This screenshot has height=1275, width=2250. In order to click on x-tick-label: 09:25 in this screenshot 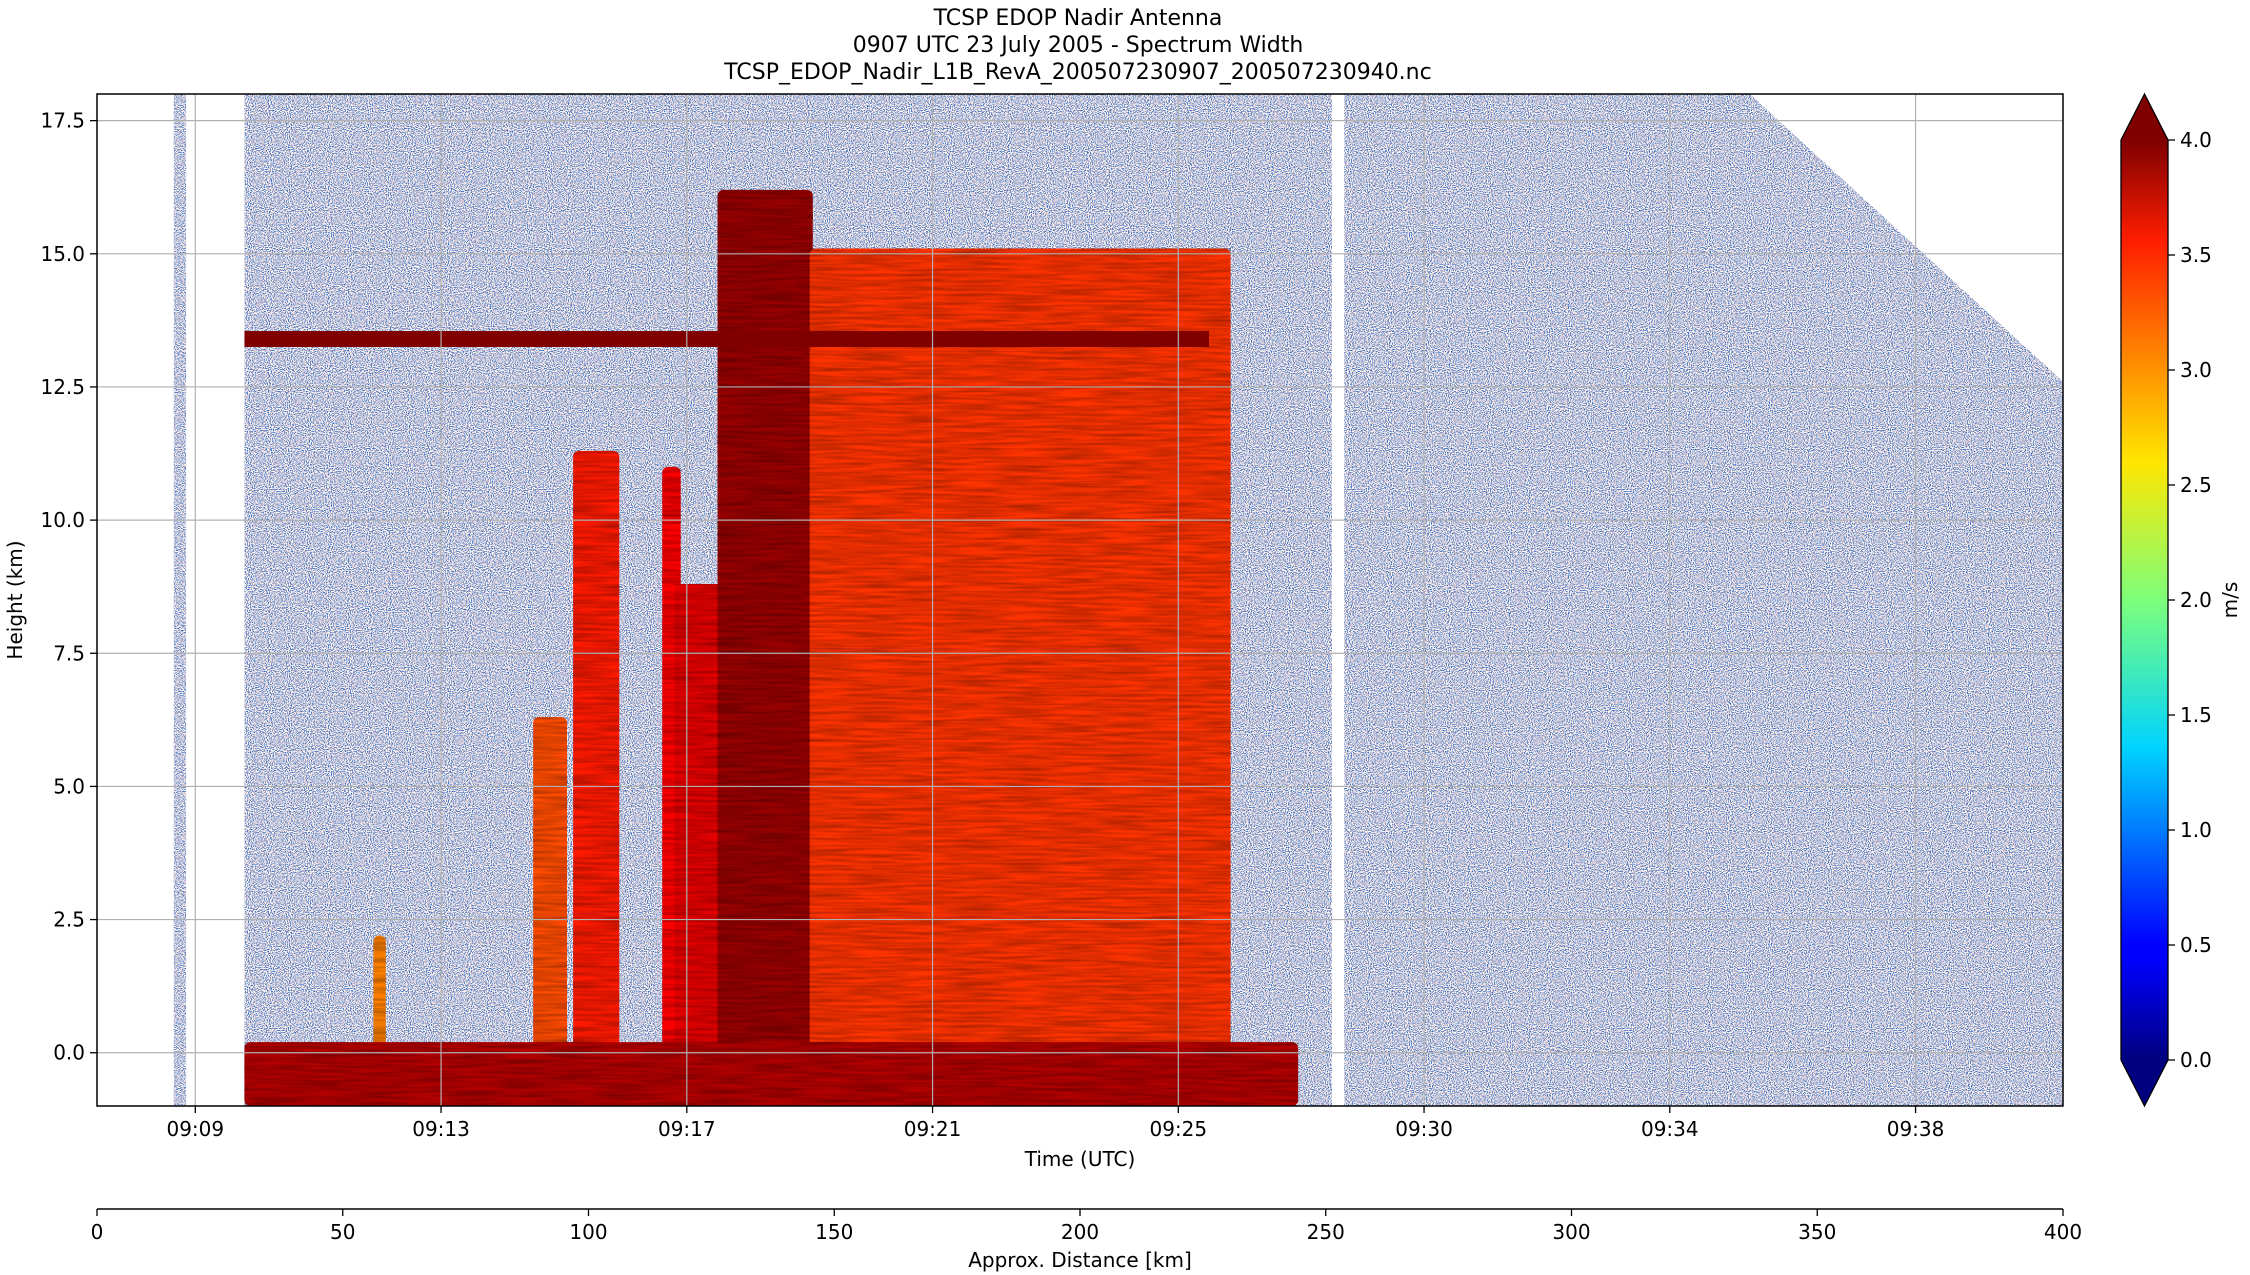, I will do `click(1178, 1129)`.